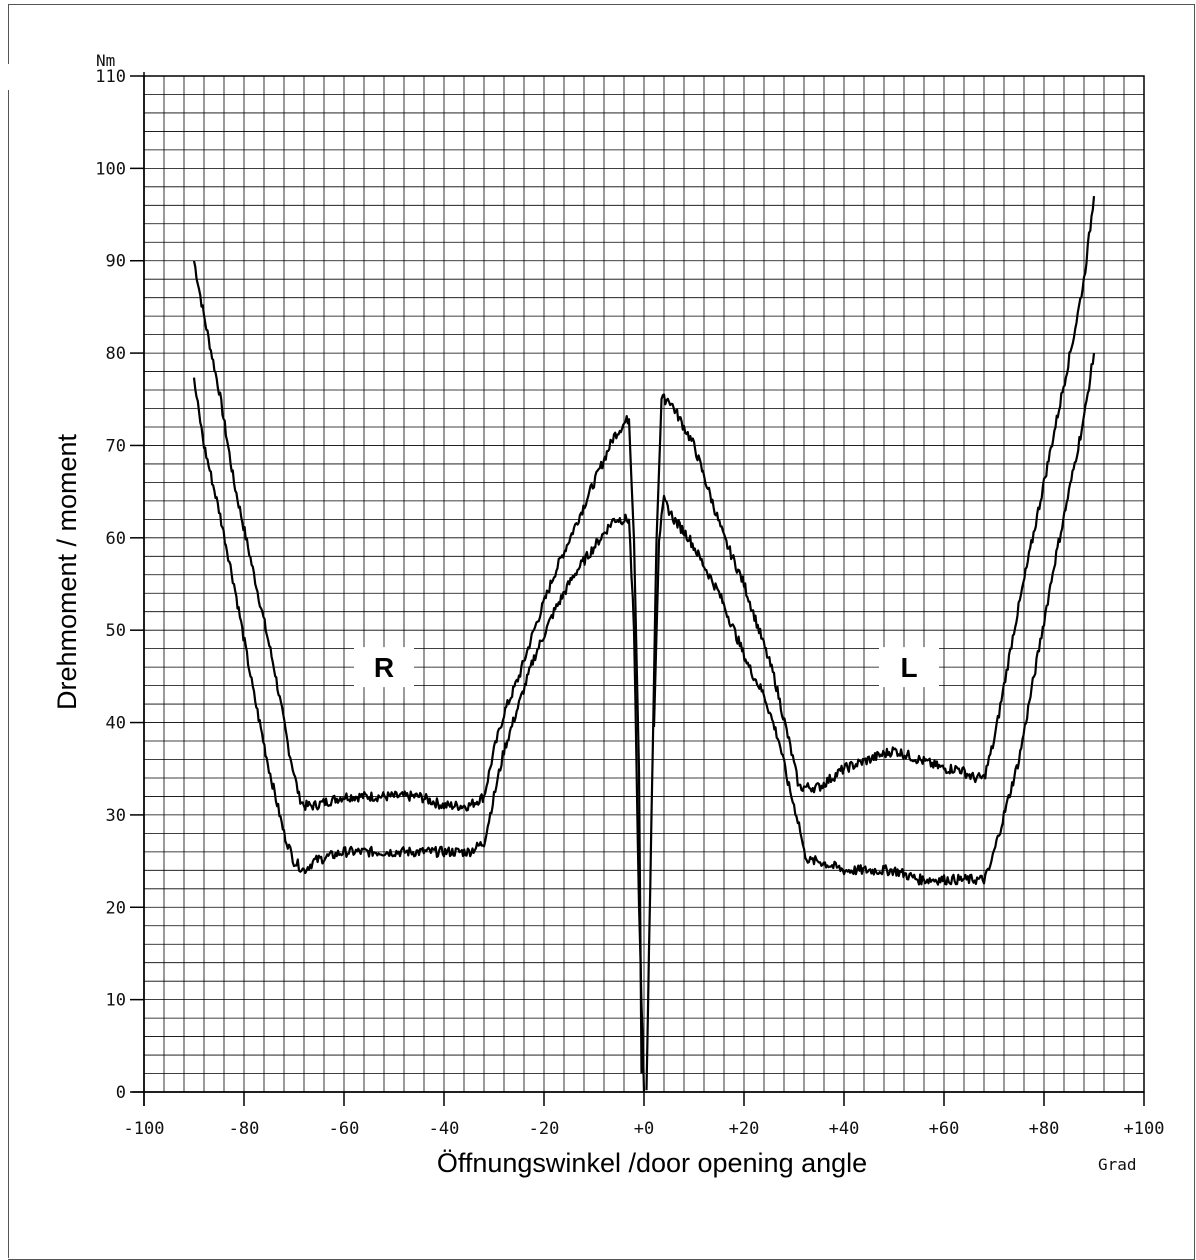 The image size is (1196, 1260). I want to click on x-tick-label: -100, so click(144, 1129).